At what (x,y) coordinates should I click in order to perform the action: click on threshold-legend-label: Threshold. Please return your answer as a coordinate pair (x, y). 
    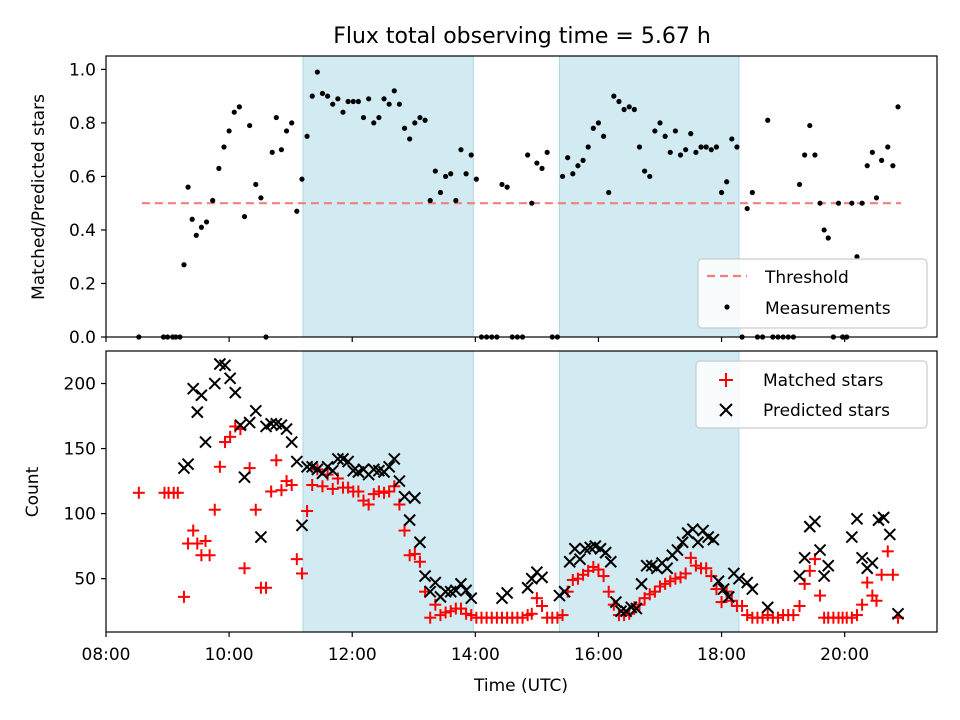
    Looking at the image, I should click on (806, 278).